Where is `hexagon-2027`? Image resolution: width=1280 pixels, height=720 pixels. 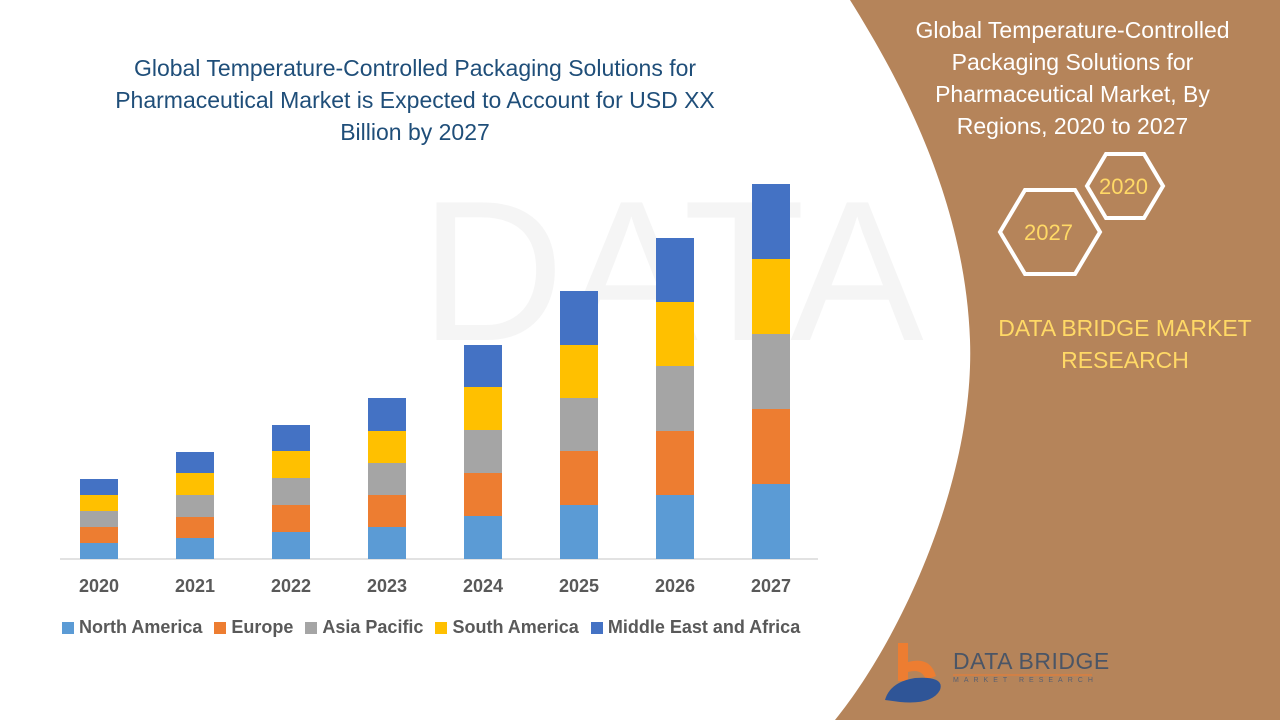 hexagon-2027 is located at coordinates (1050, 232).